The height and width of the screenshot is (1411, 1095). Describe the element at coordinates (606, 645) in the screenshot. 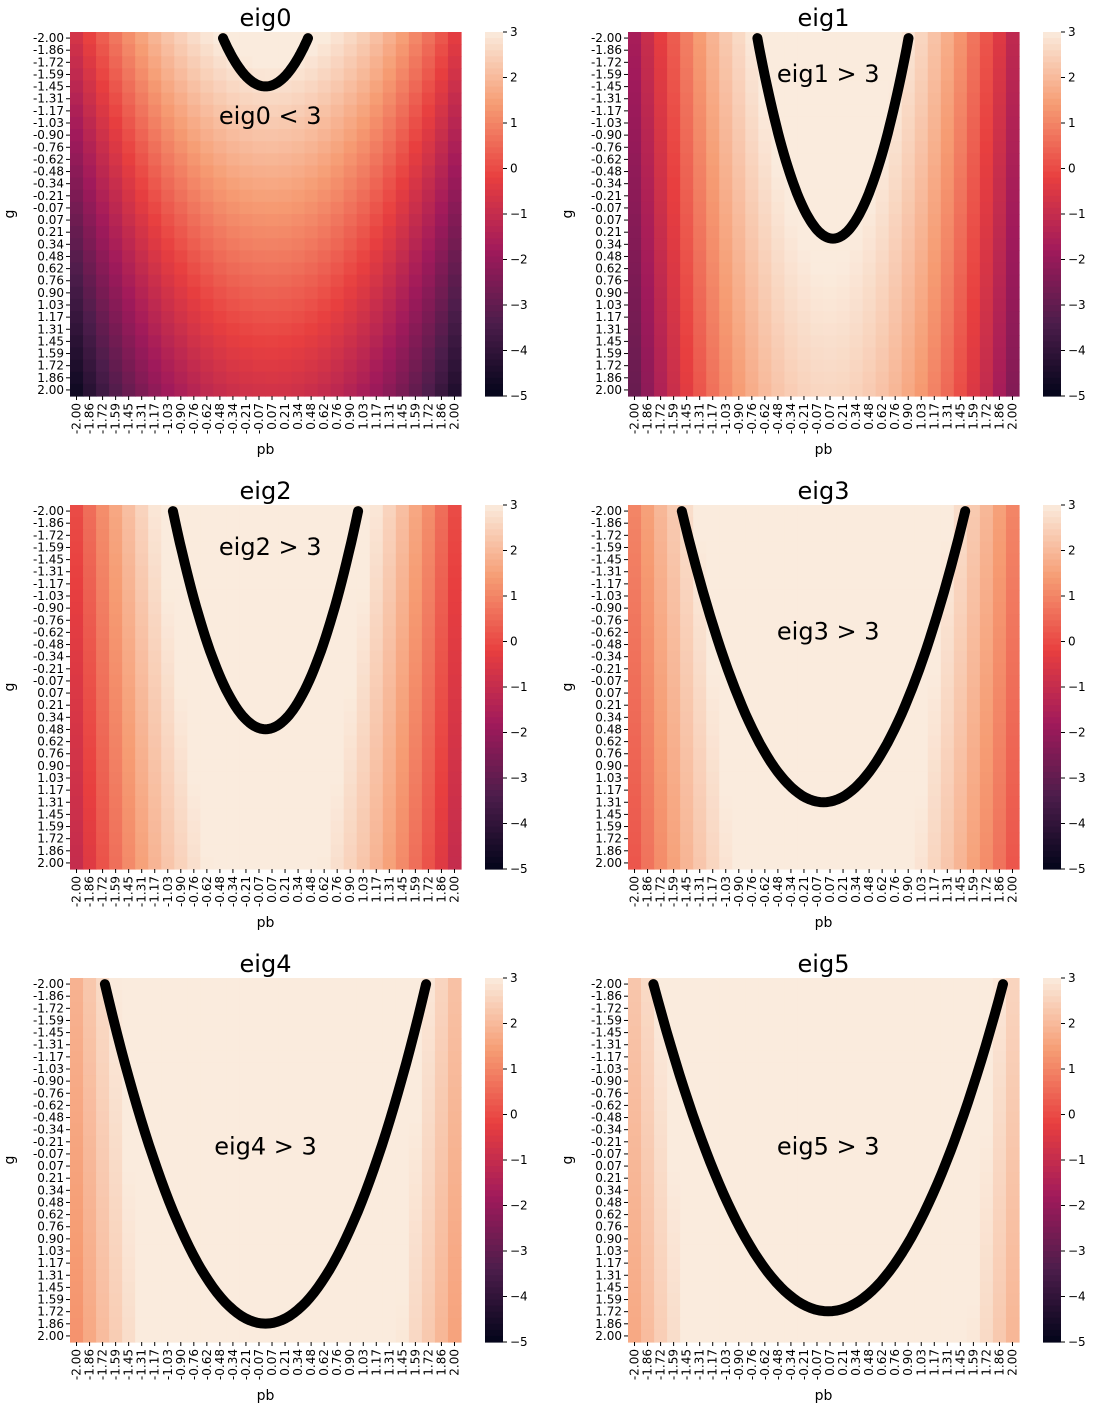

I see `y-tick-label: -0.48` at that location.